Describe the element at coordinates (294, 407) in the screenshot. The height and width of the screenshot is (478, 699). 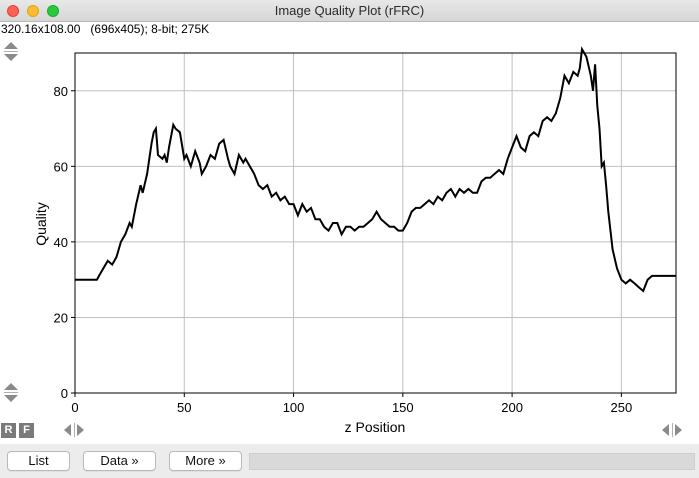
I see `x-tick-label: 100` at that location.